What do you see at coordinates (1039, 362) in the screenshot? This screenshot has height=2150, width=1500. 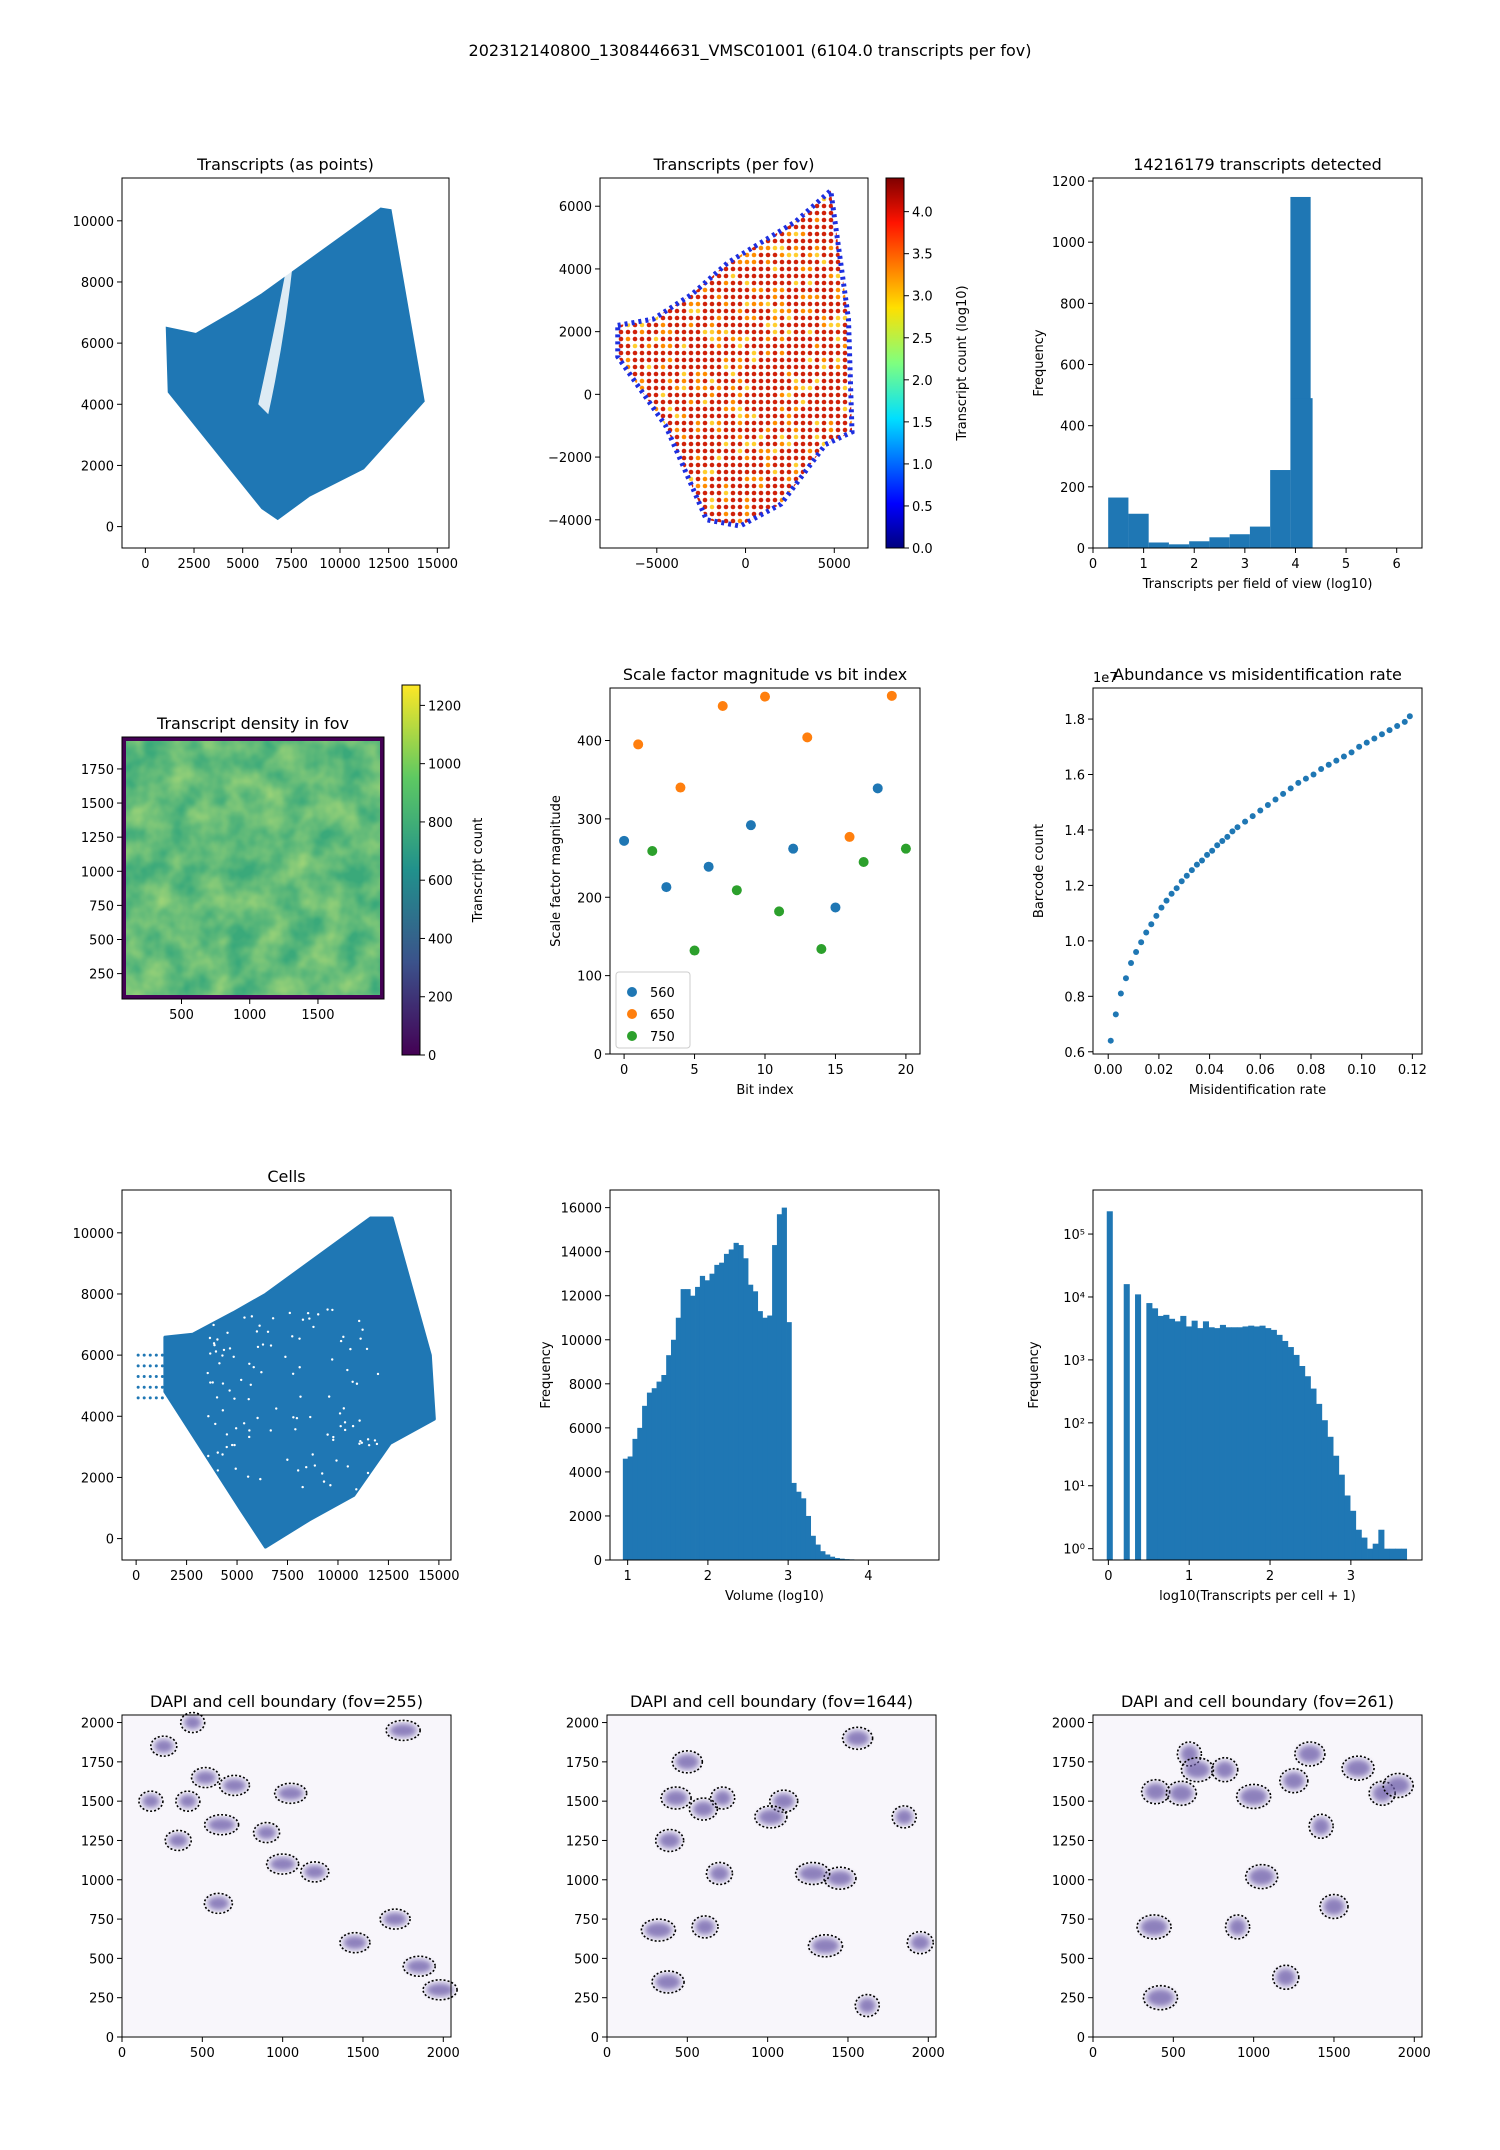 I see `y-axis-label: Frequency` at bounding box center [1039, 362].